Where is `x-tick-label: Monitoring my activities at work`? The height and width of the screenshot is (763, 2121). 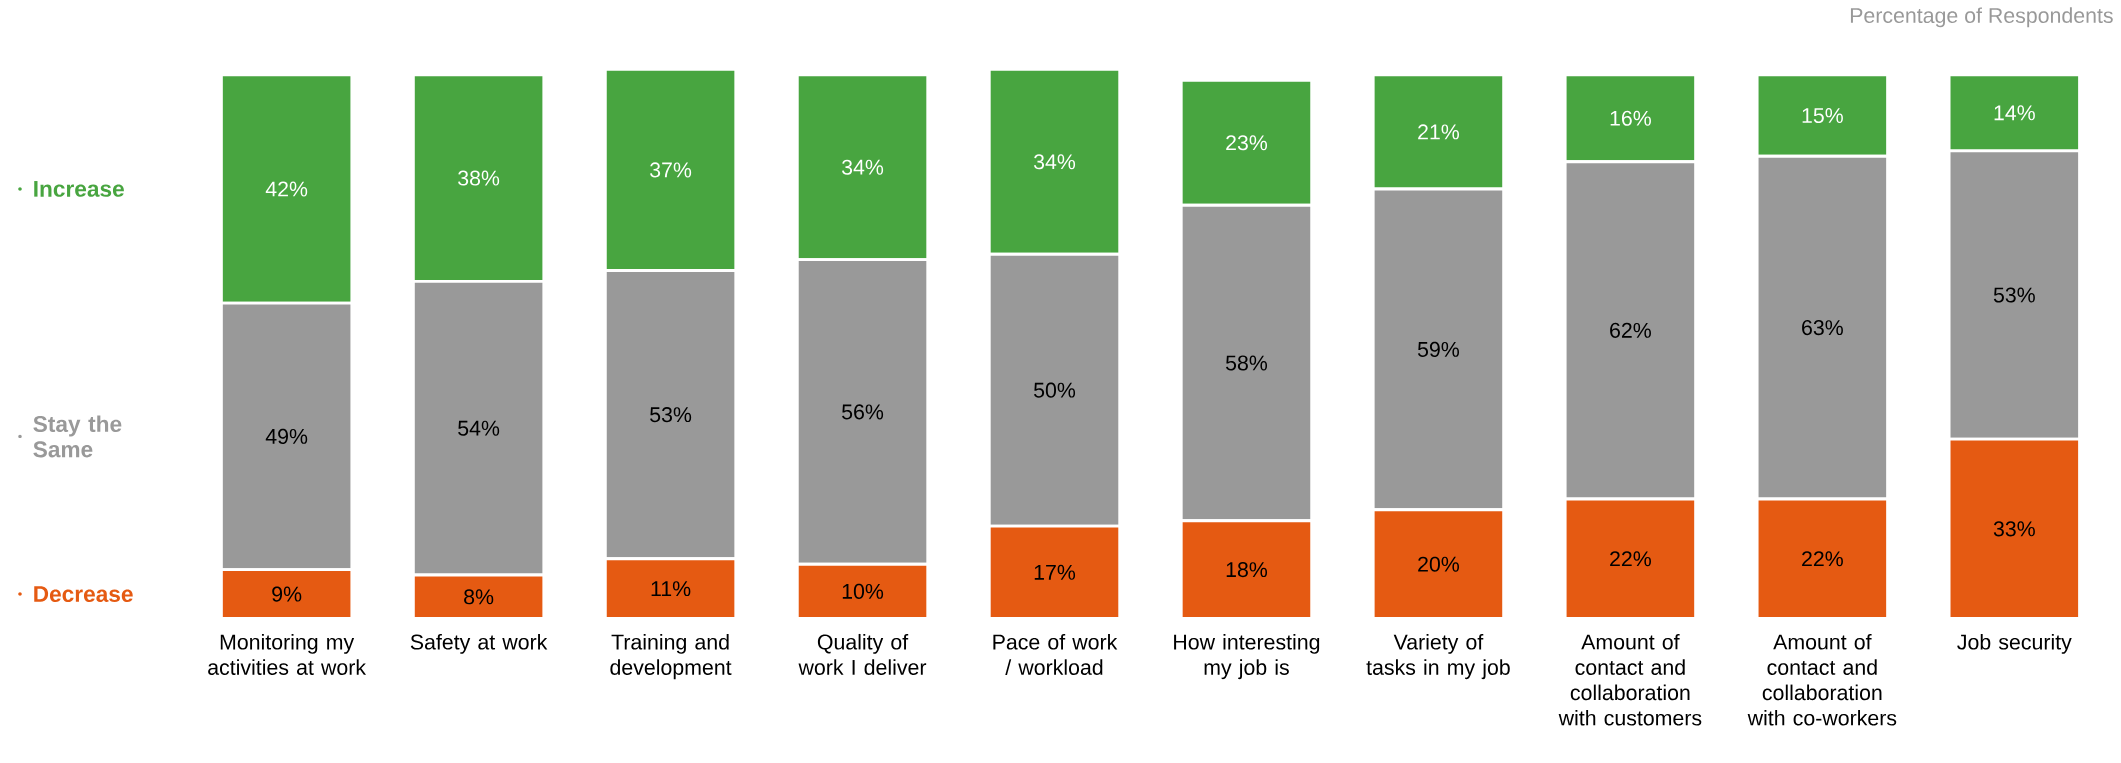 x-tick-label: Monitoring my activities at work is located at coordinates (287, 655).